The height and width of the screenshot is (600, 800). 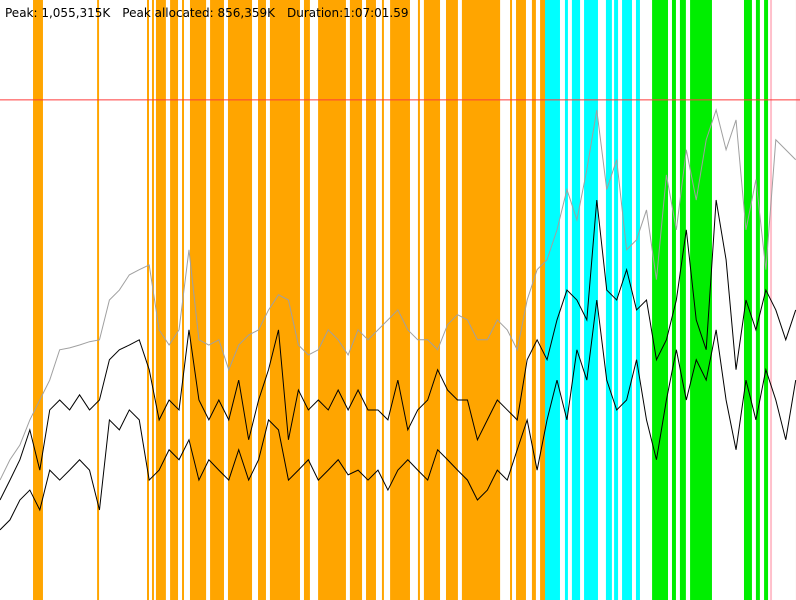 I want to click on duration: Duration:1:07:01.59, so click(x=348, y=13).